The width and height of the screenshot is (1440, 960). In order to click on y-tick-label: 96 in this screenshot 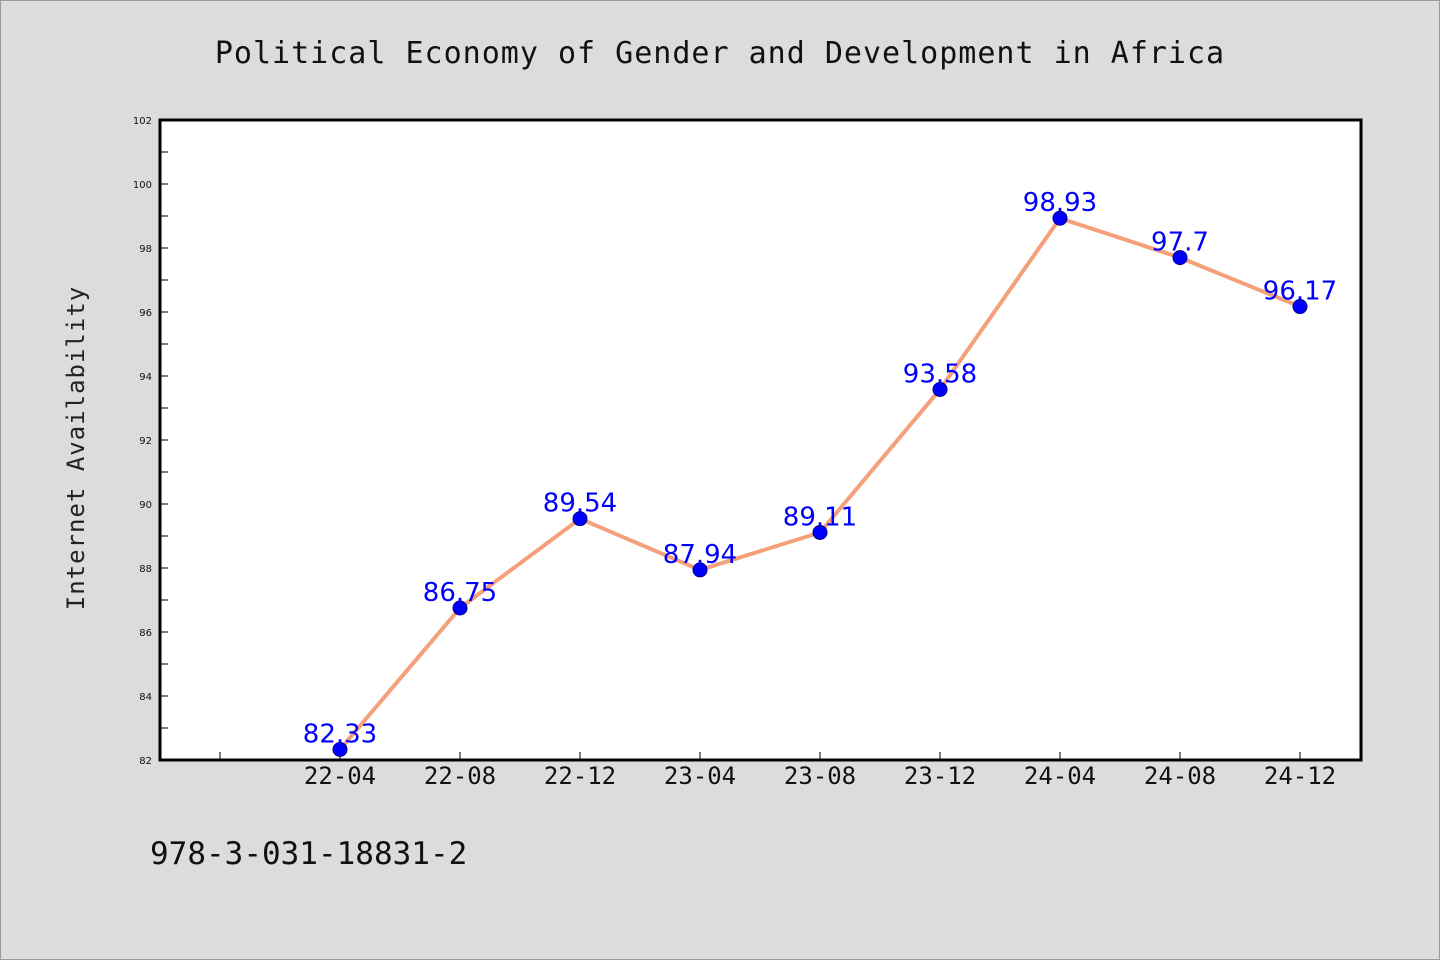, I will do `click(145, 313)`.